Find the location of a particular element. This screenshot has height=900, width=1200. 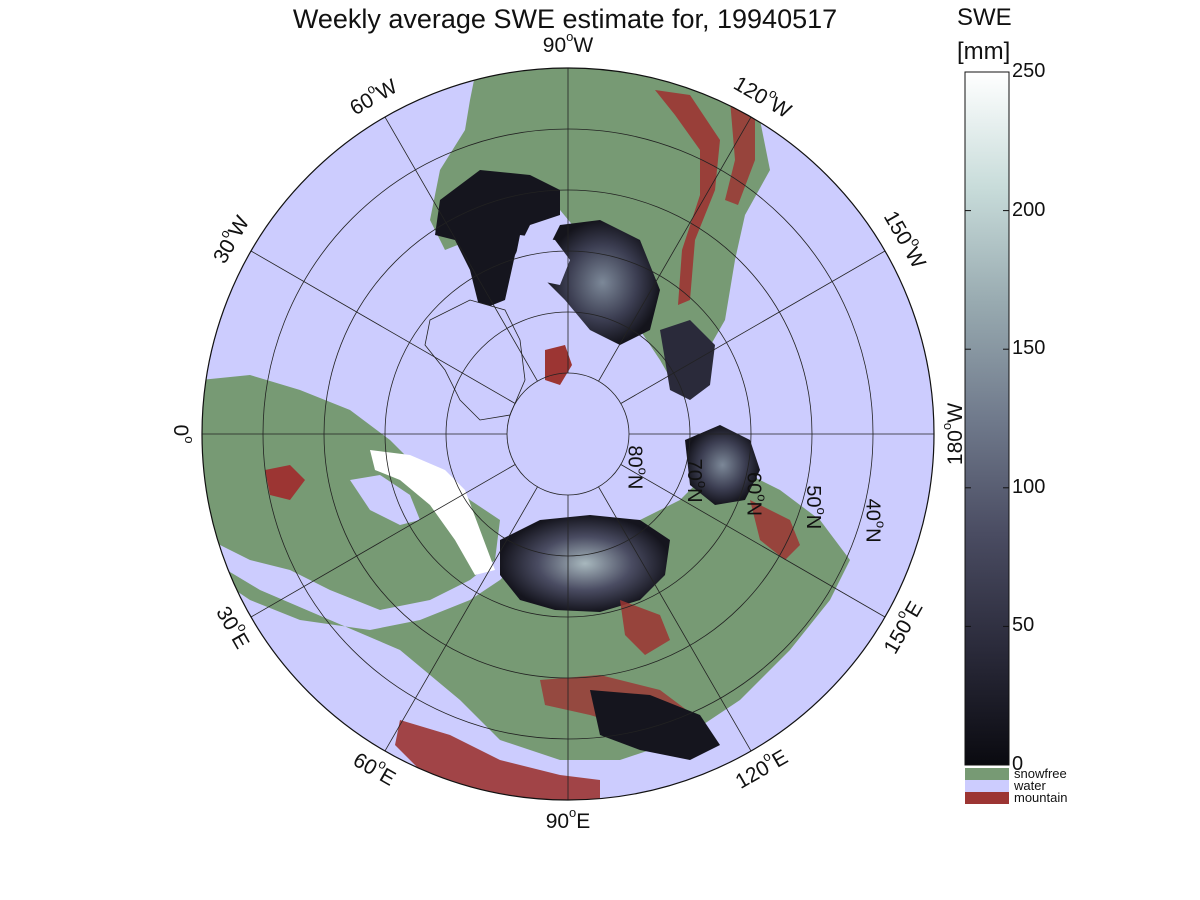

category-label: snowfree is located at coordinates (1040, 773).